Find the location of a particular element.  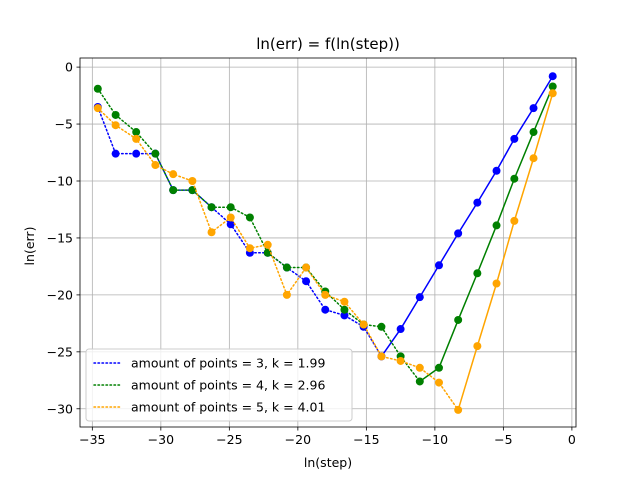

y-axis-label: ln(err) is located at coordinates (29, 246).